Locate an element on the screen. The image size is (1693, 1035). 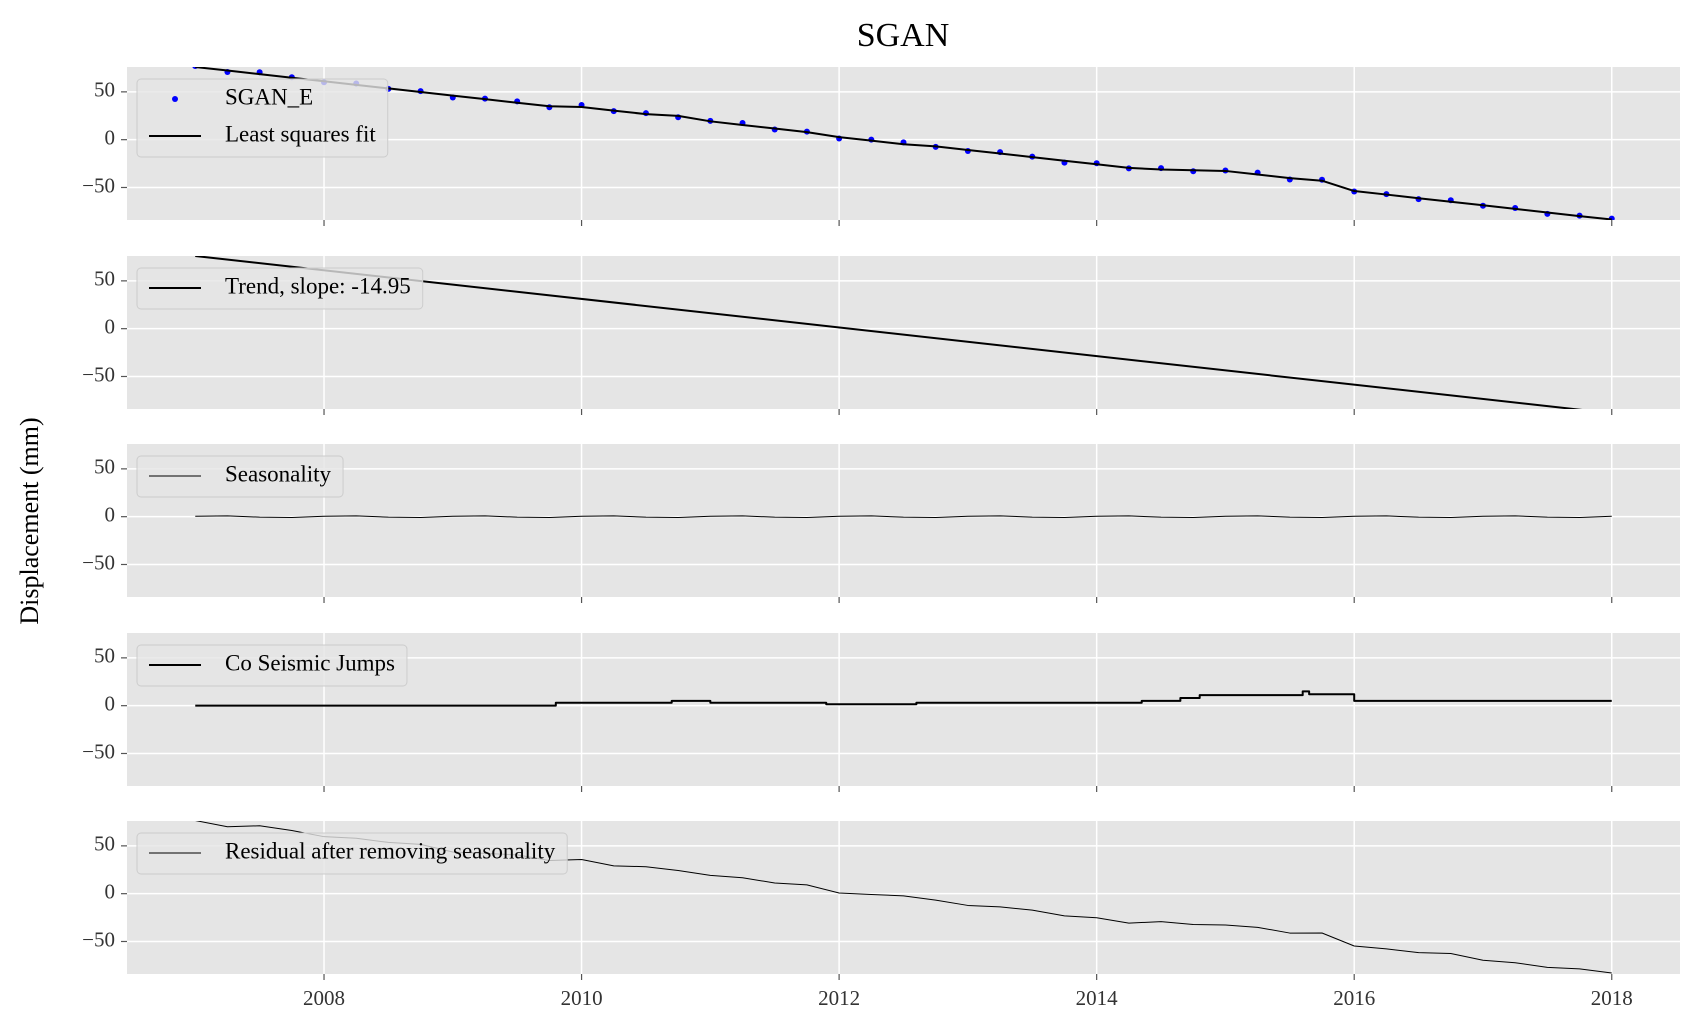
subplot: −50 0 50 Co Seismic Jumps is located at coordinates (881, 712).